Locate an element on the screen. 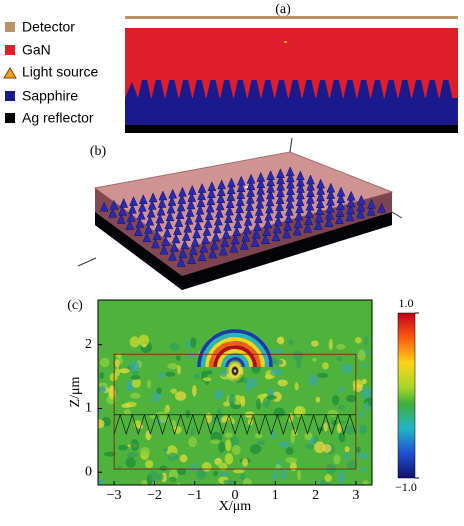 The height and width of the screenshot is (526, 464). legend-label: Light source is located at coordinates (60, 72).